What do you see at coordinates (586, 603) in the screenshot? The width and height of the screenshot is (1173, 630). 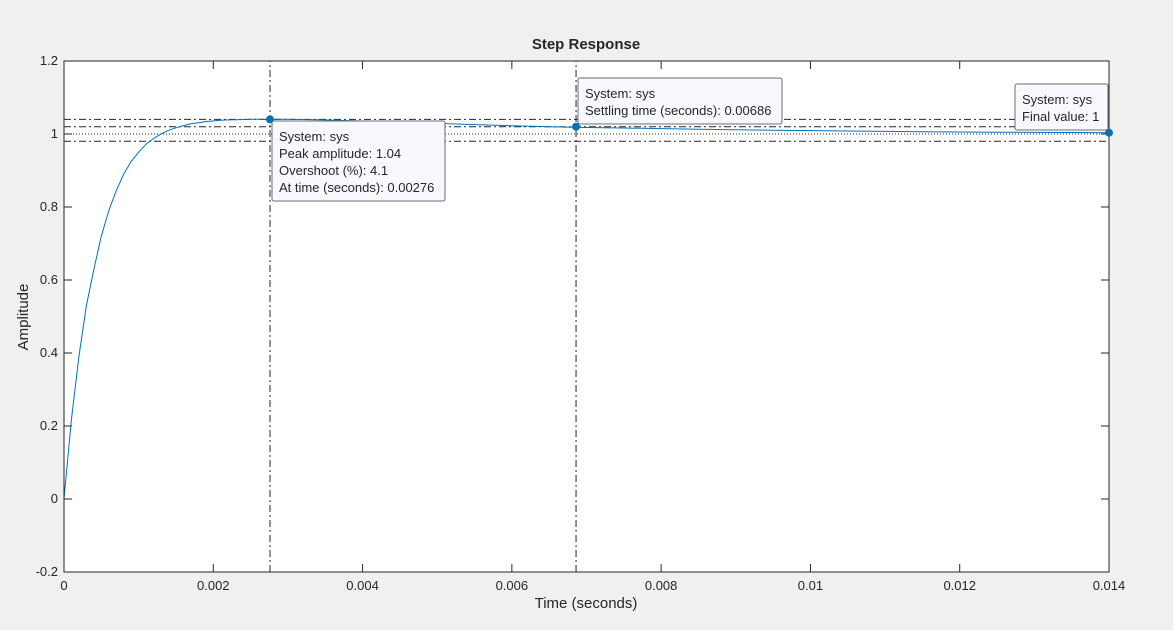 I see `x-axis-label: Time (seconds)` at bounding box center [586, 603].